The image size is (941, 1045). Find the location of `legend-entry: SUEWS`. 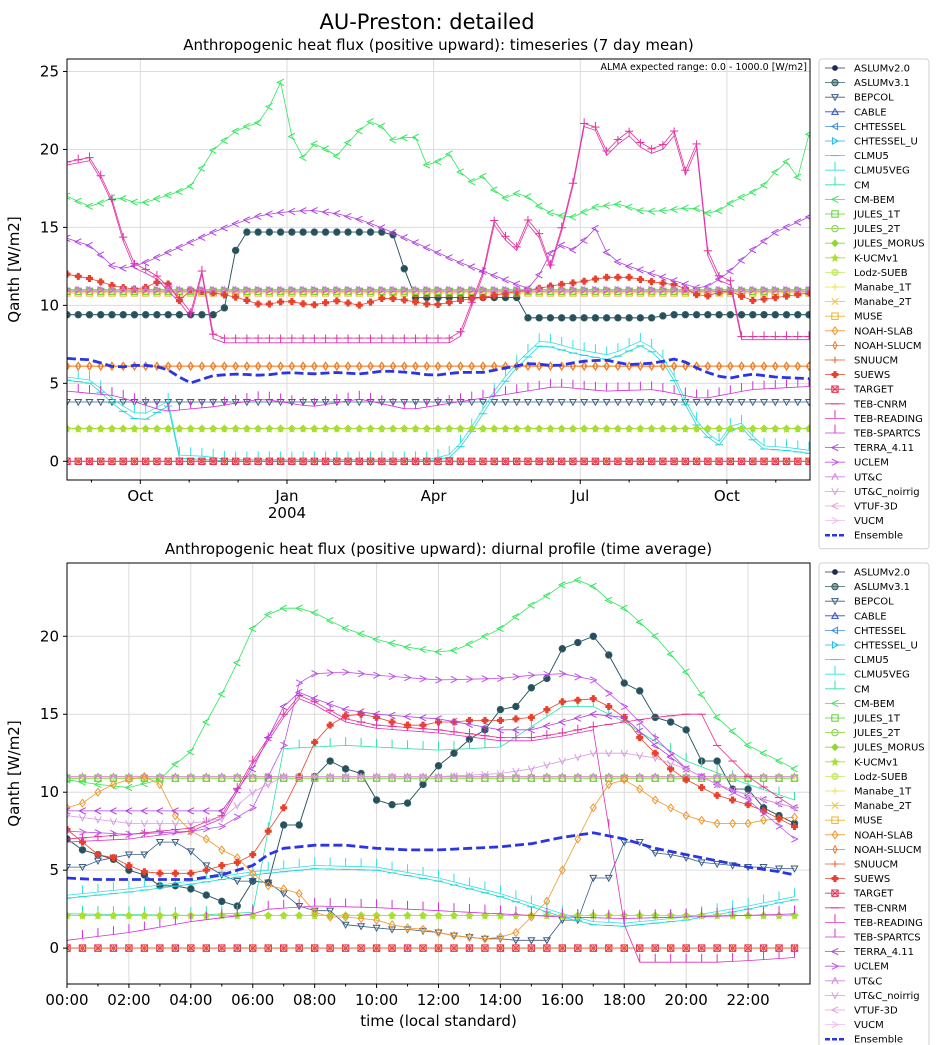

legend-entry: SUEWS is located at coordinates (857, 375).